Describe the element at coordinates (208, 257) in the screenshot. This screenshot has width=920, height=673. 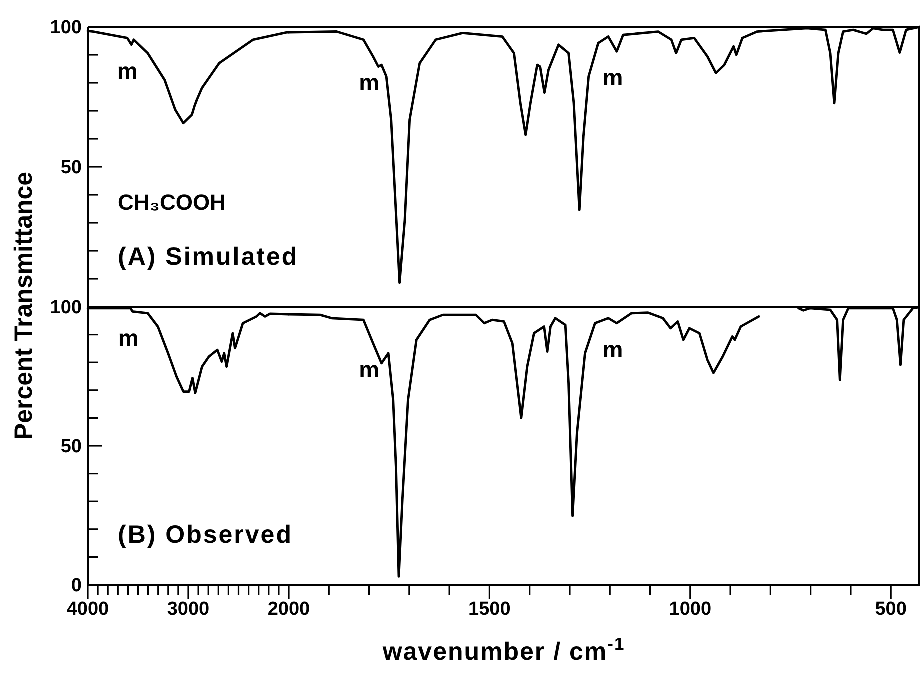
I see `annotation: (A) Simulated` at that location.